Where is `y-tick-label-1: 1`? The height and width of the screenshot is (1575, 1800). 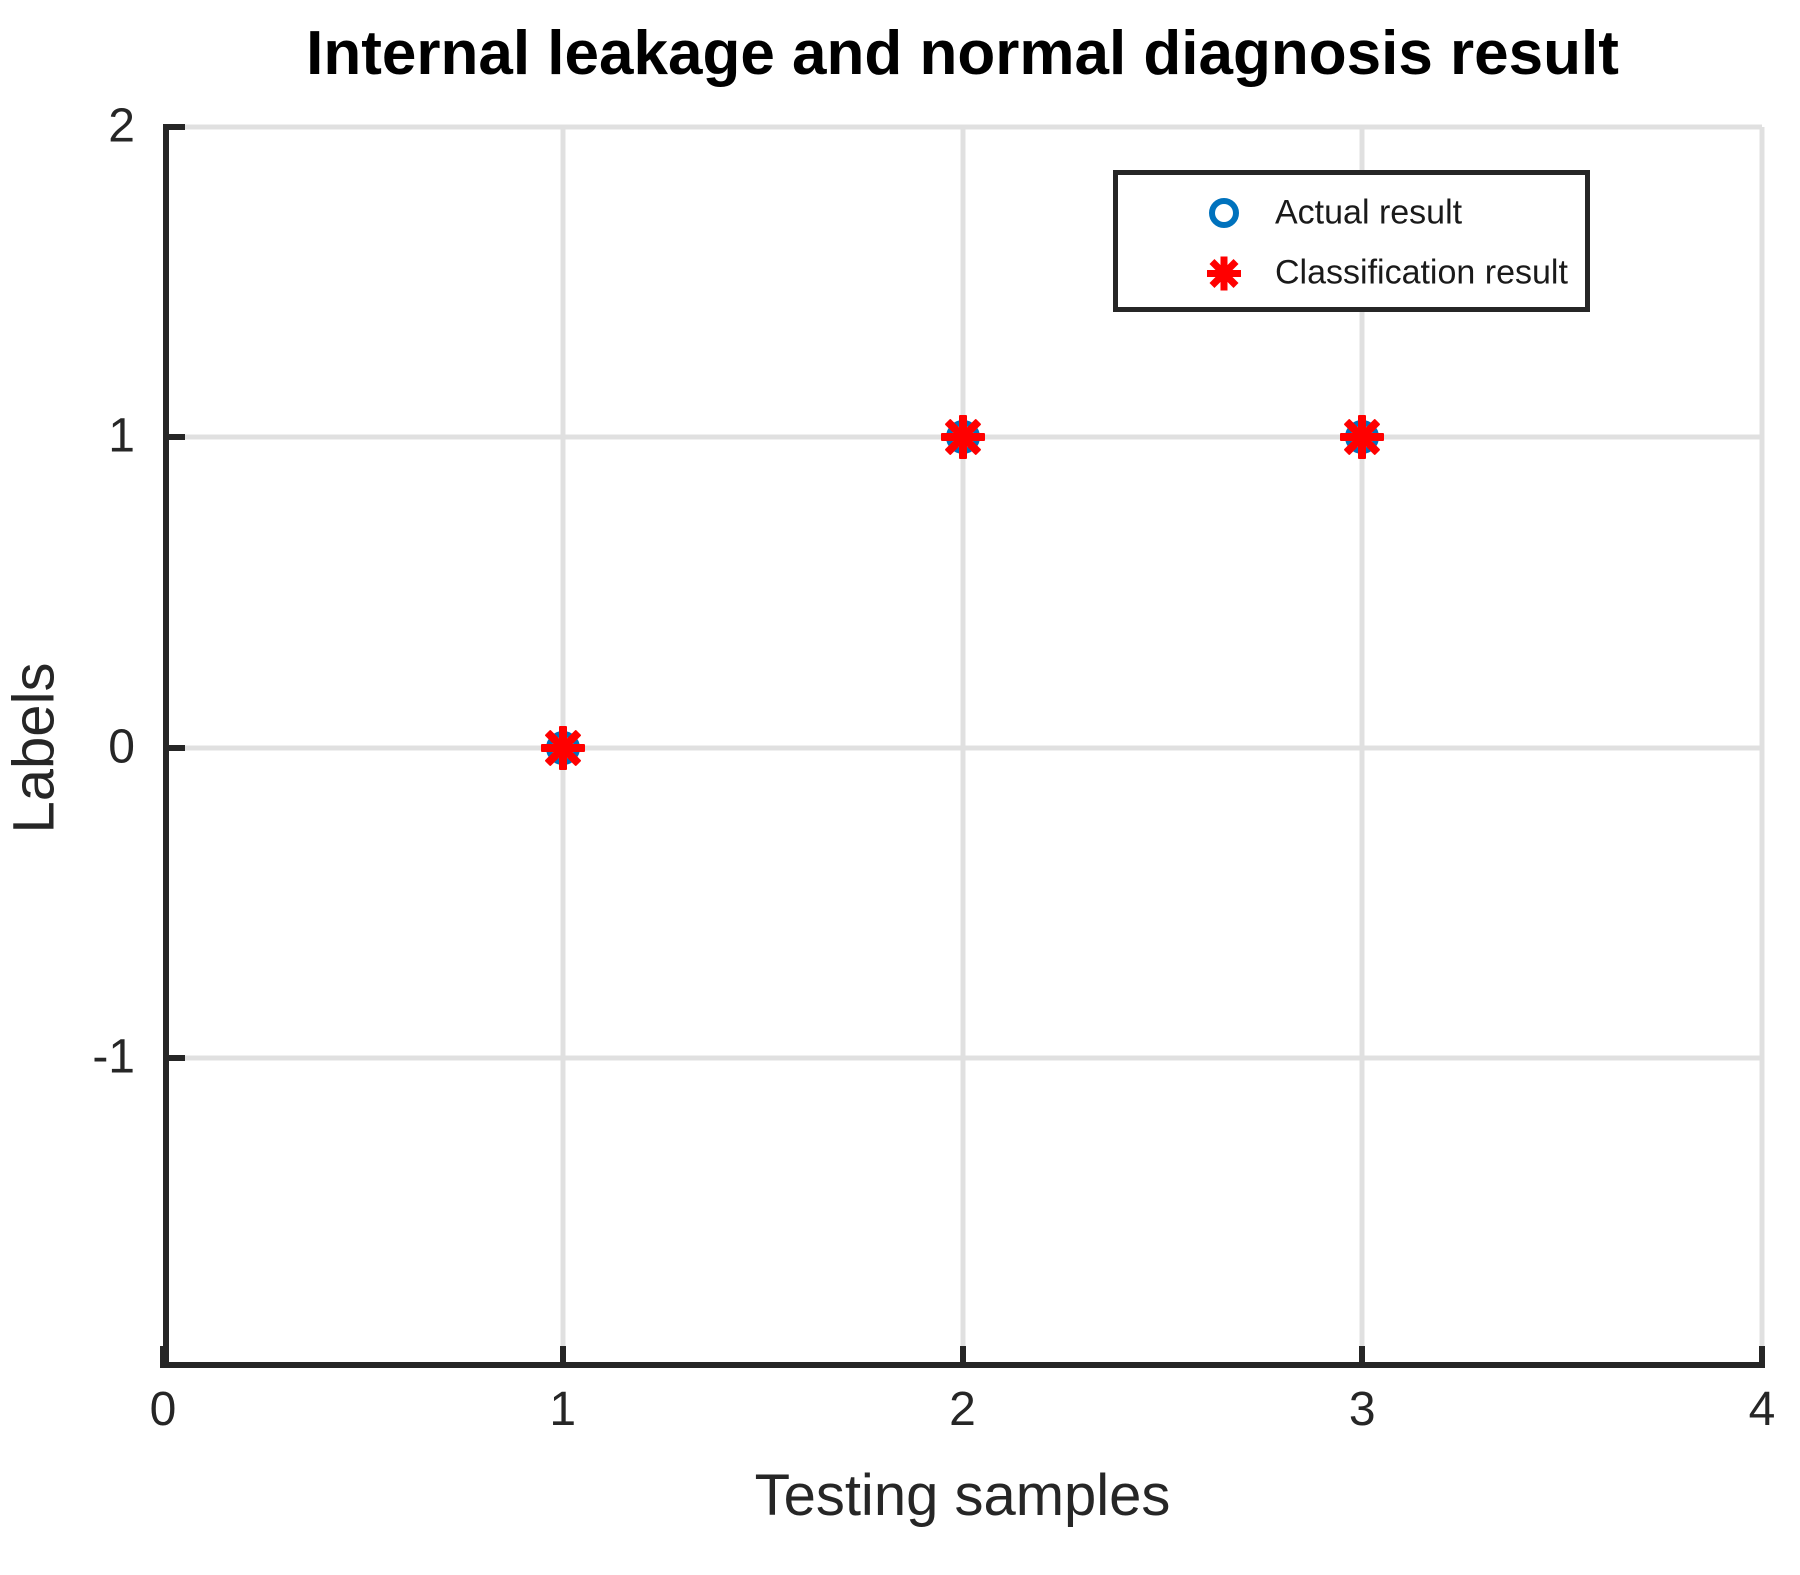
y-tick-label-1: 1 is located at coordinates (121, 436).